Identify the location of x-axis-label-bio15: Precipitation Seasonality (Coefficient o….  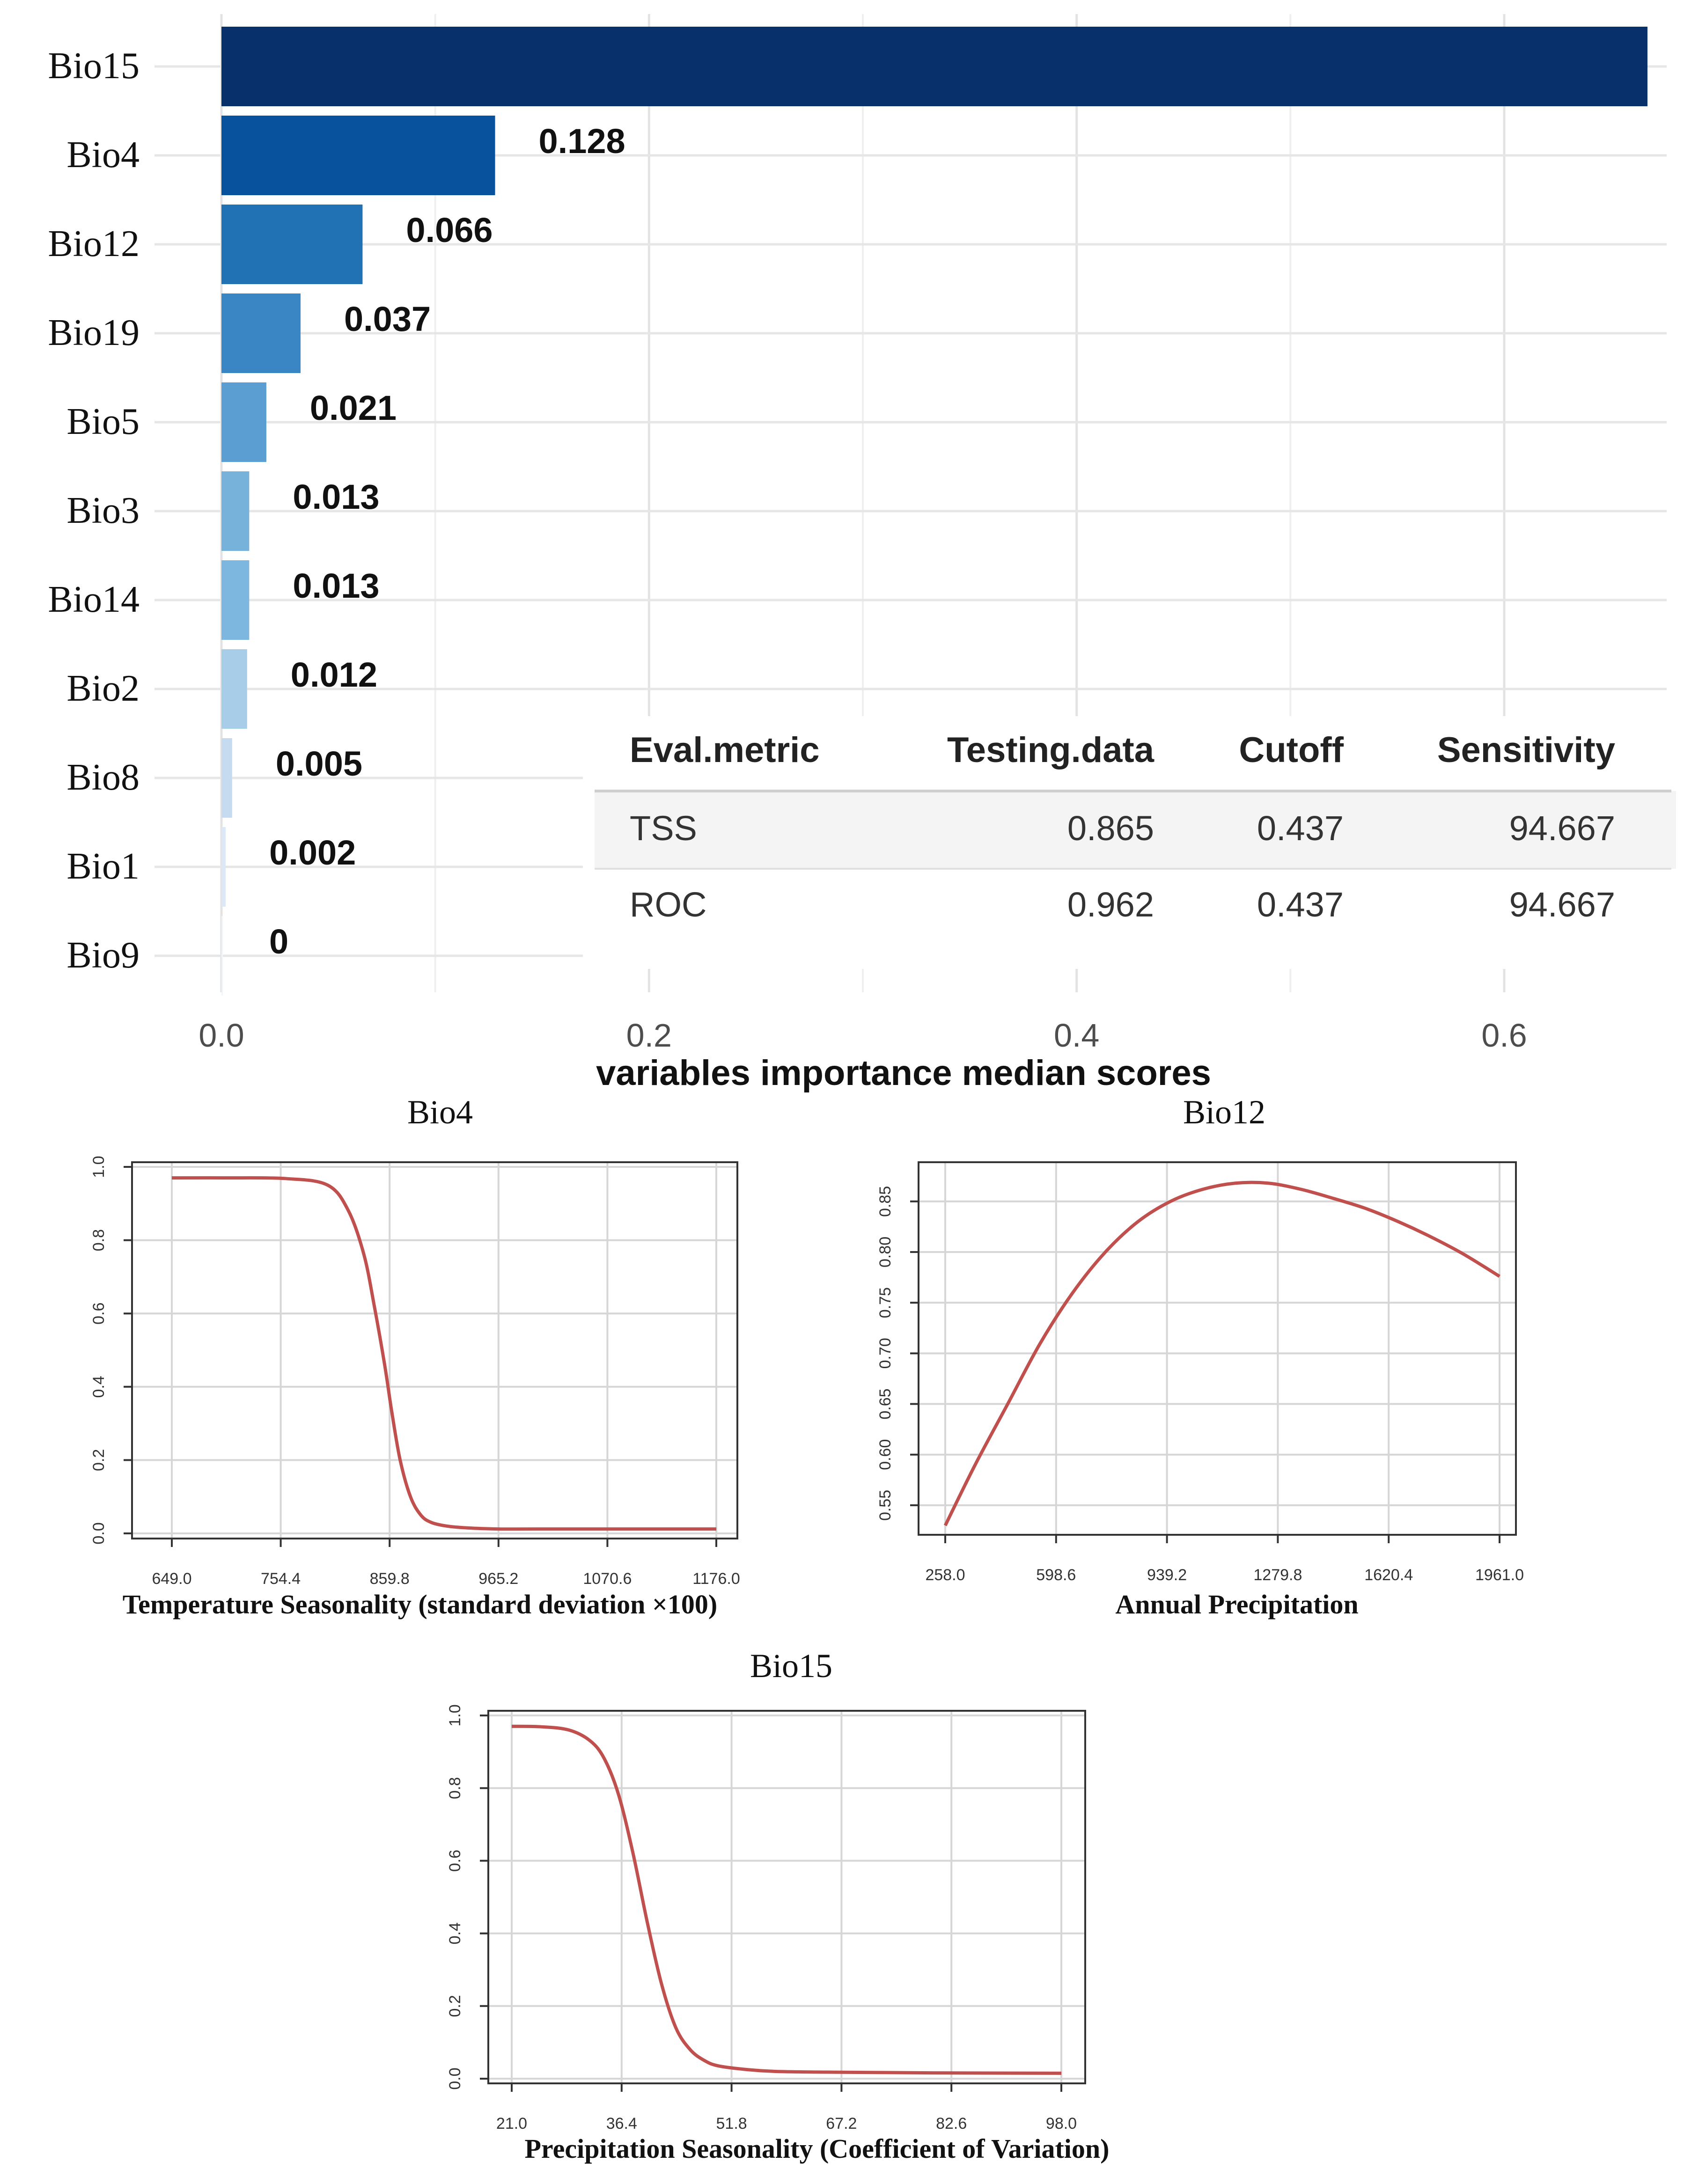
(816, 2148).